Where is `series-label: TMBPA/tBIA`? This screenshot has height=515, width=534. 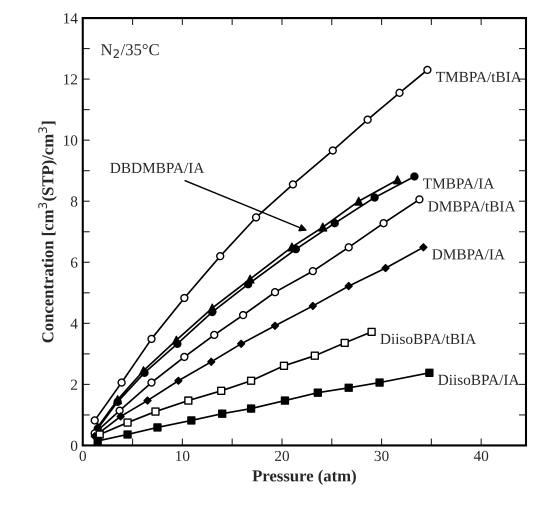 series-label: TMBPA/tBIA is located at coordinates (479, 77).